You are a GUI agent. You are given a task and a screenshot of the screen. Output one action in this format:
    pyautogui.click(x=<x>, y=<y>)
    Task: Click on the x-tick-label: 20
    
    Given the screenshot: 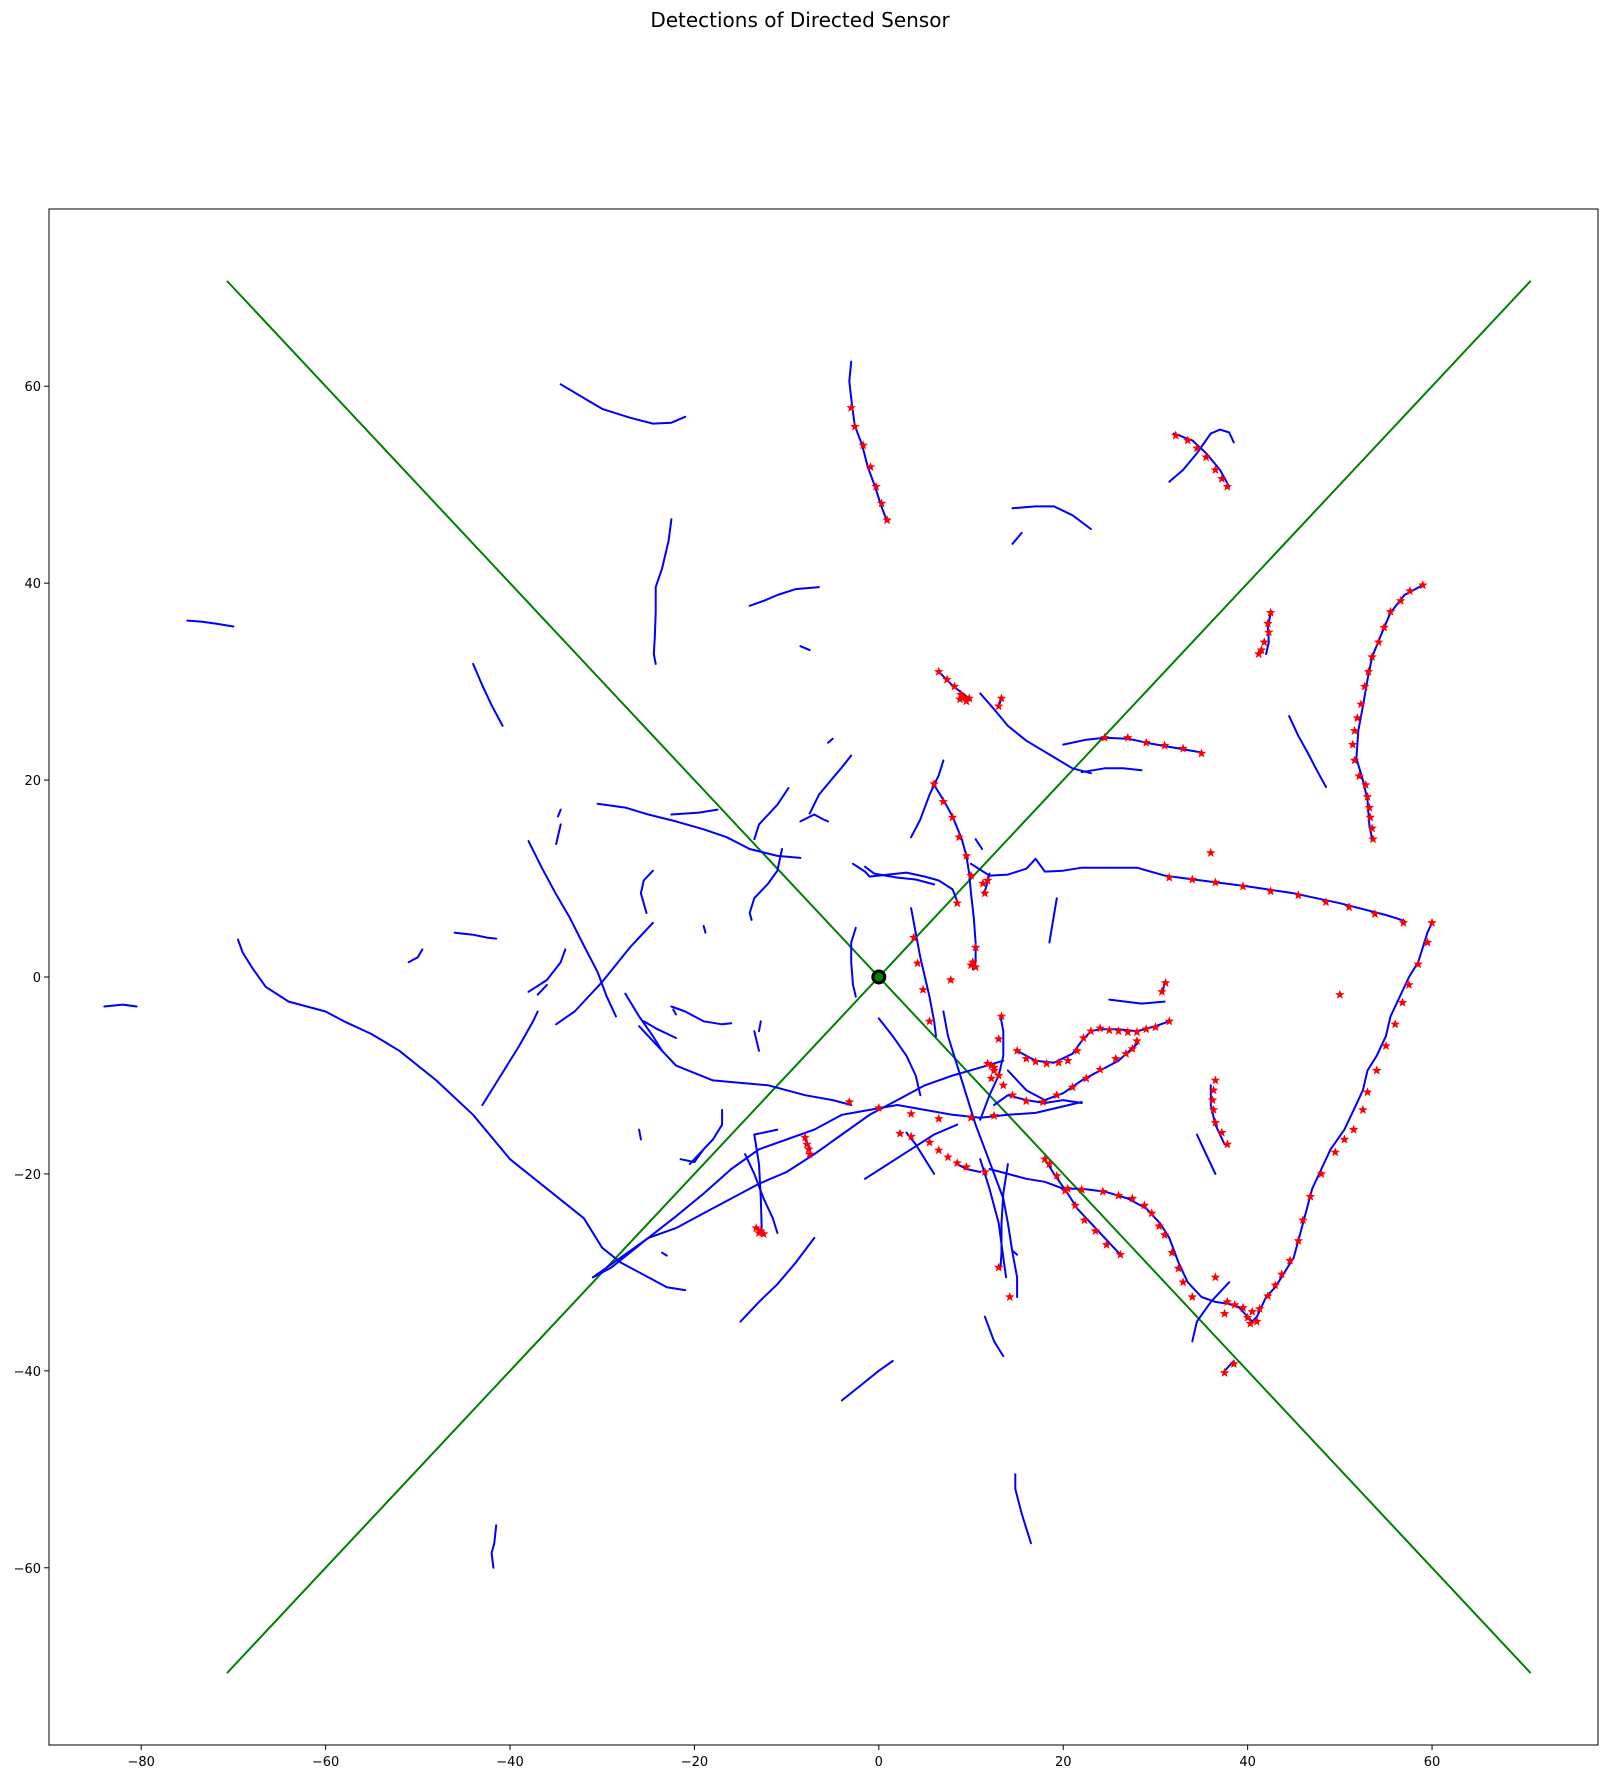 What is the action you would take?
    pyautogui.click(x=1063, y=1762)
    